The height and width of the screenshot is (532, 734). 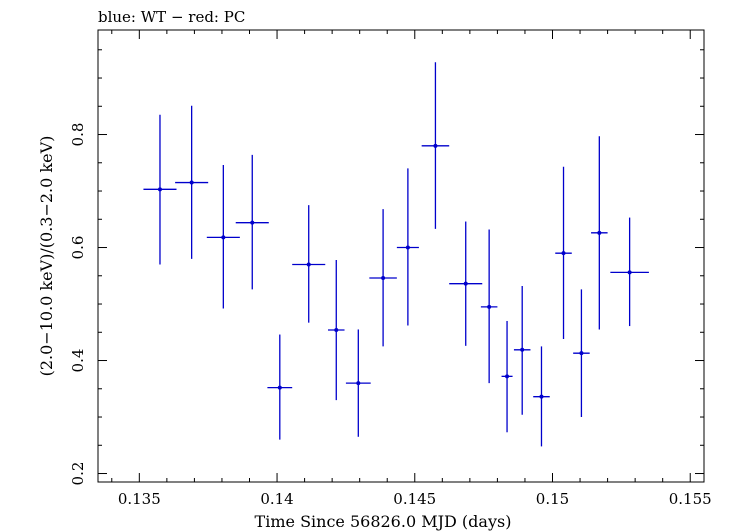 What do you see at coordinates (78, 474) in the screenshot?
I see `y-tick-label: 0.2` at bounding box center [78, 474].